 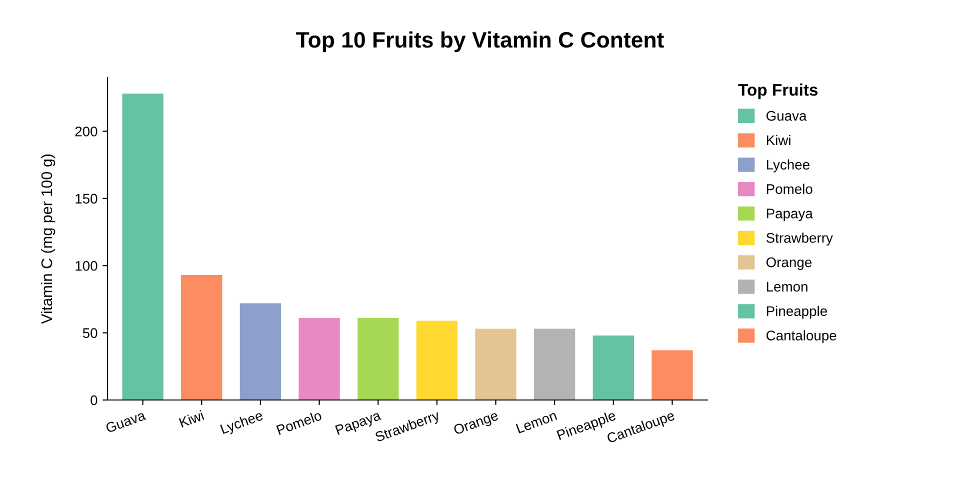 I want to click on x-tick-label: Guava, so click(x=125, y=422).